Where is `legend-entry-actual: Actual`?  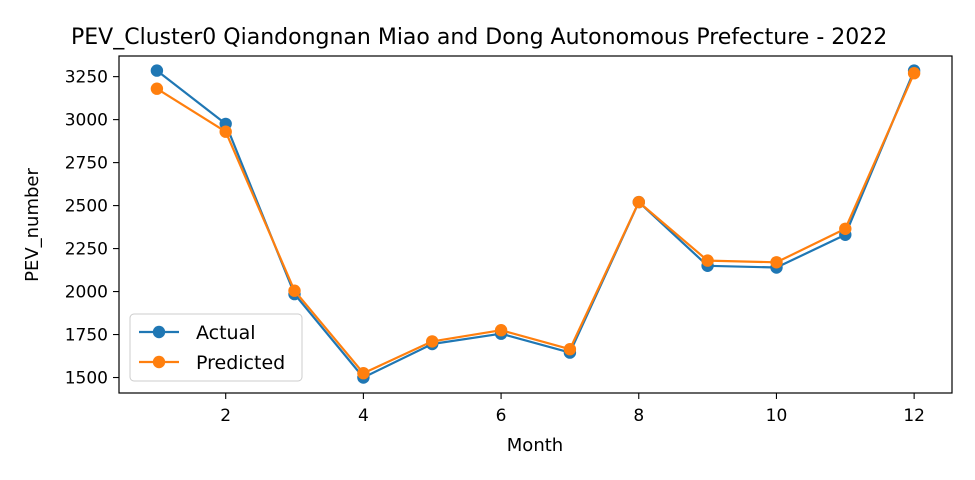
legend-entry-actual: Actual is located at coordinates (197, 333).